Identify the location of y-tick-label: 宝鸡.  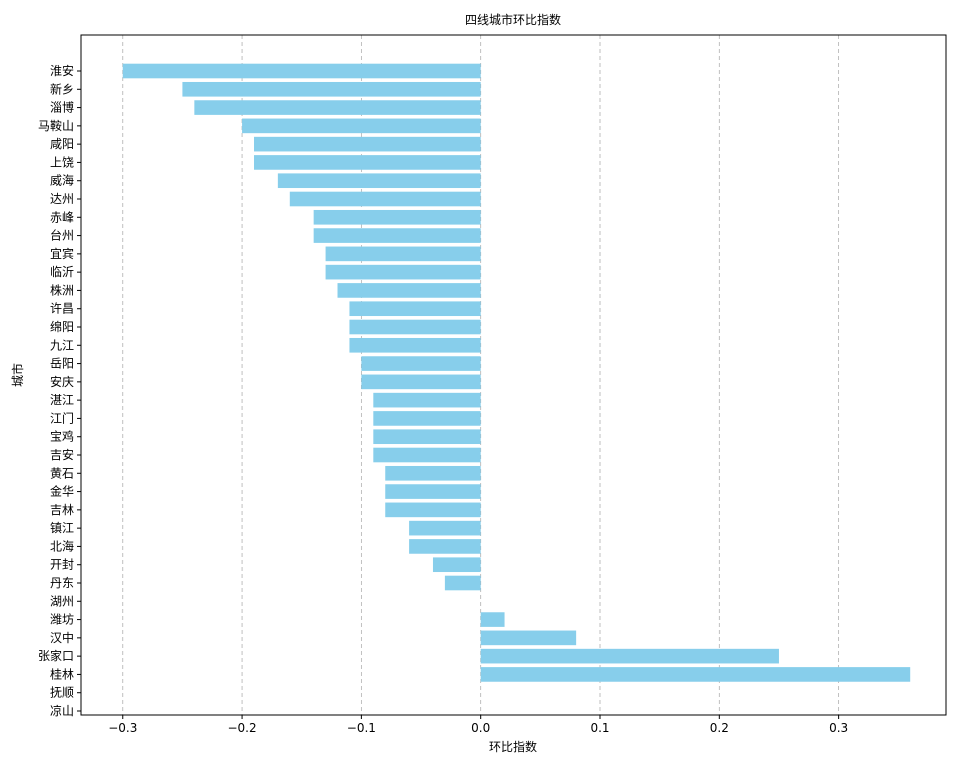
(62, 436).